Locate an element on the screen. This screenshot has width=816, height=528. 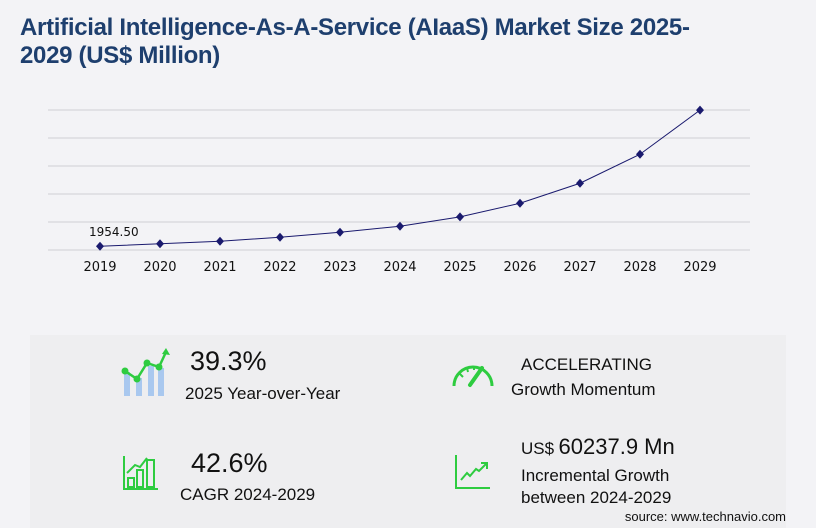
momentum-label: Growth Momentum is located at coordinates (583, 389).